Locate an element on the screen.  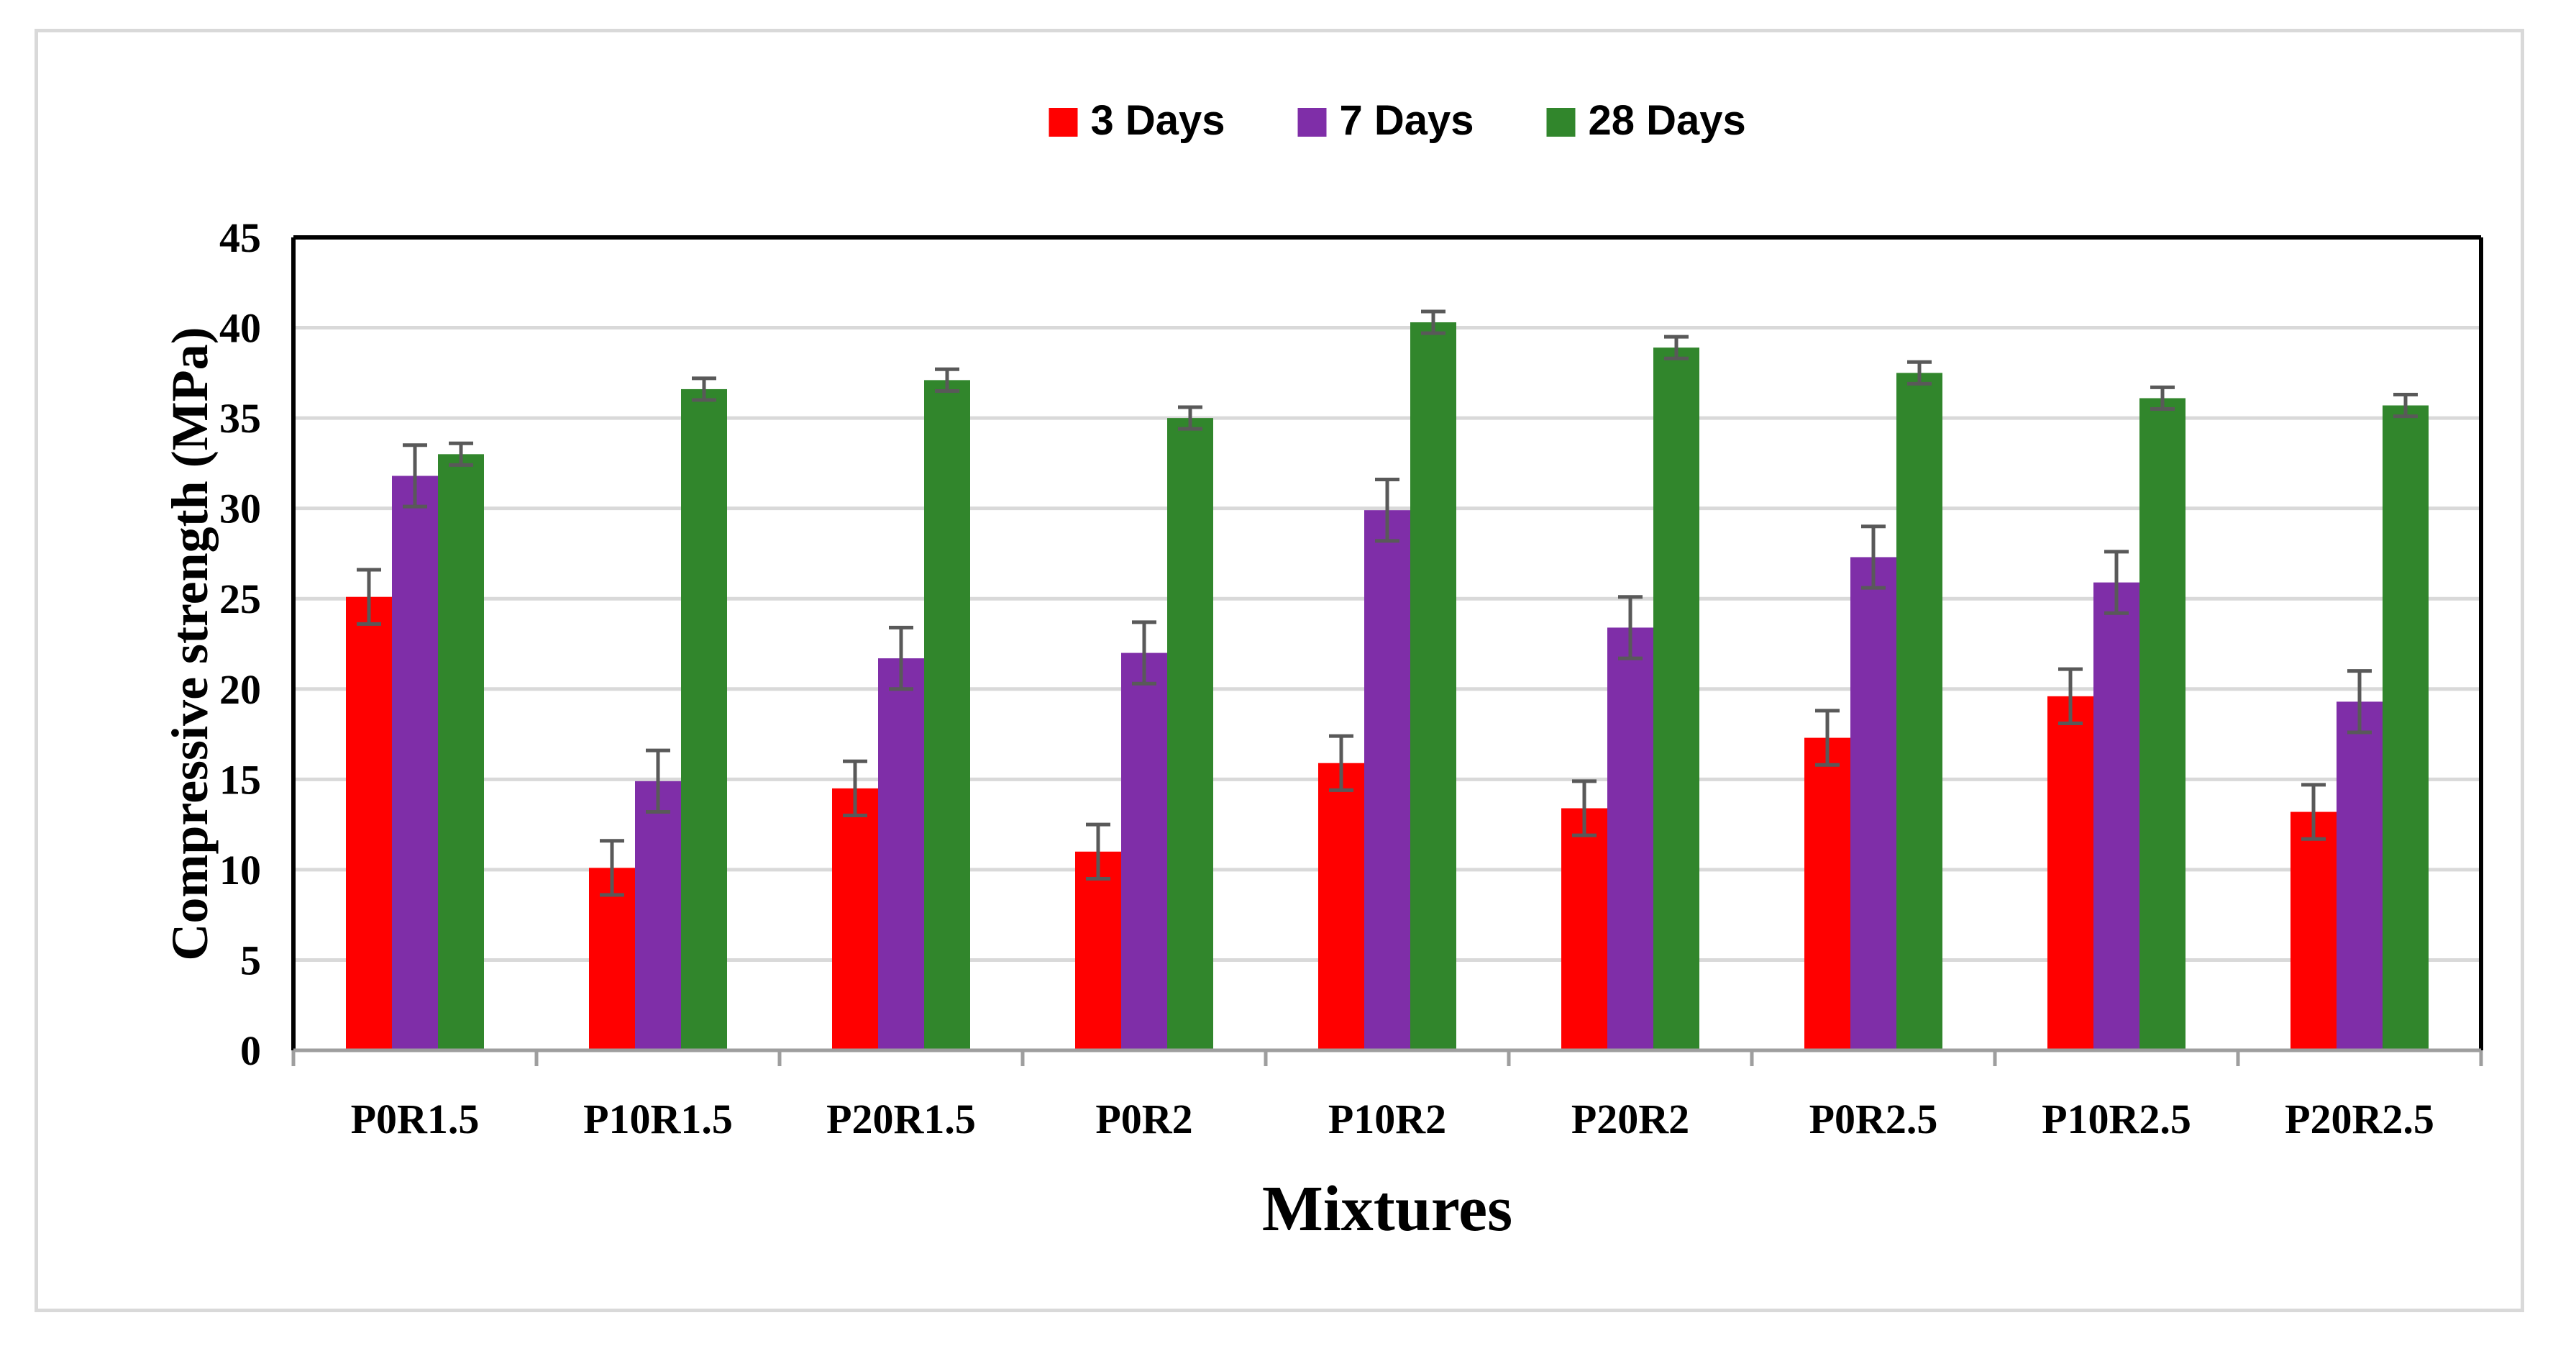
y-tick-label: 10 is located at coordinates (240, 870).